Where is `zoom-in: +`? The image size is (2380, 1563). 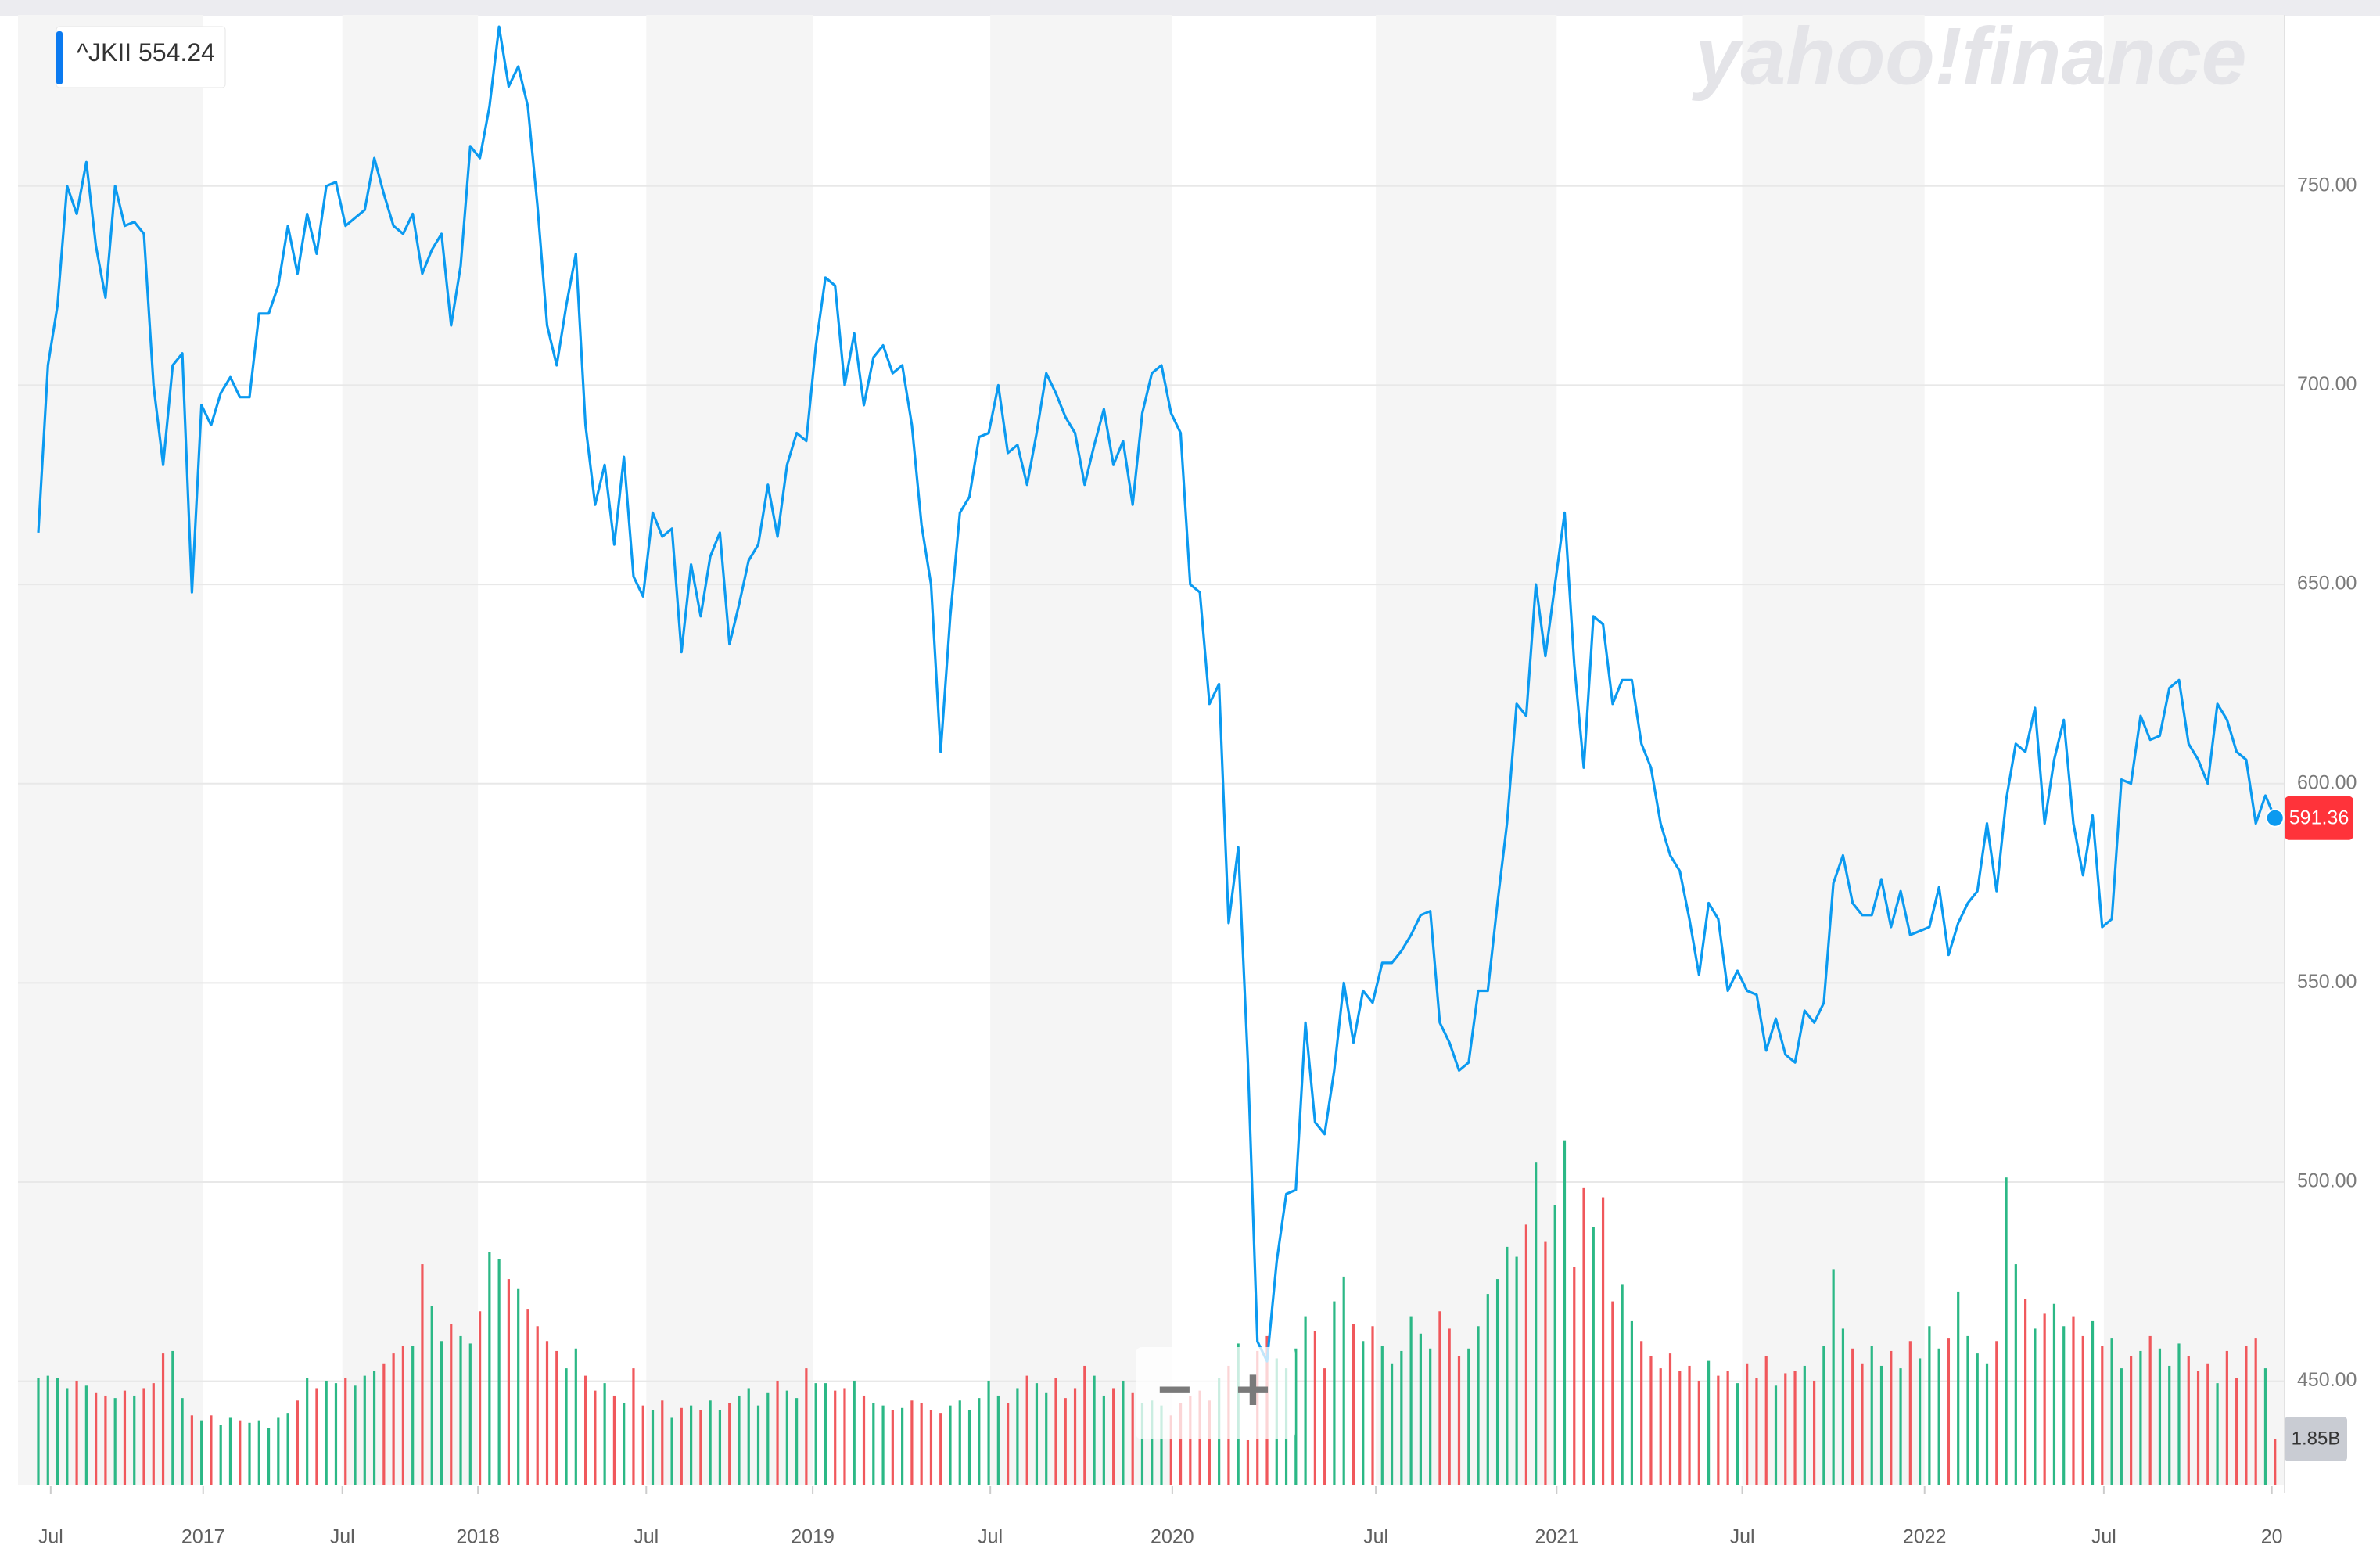
zoom-in: + is located at coordinates (1253, 1389).